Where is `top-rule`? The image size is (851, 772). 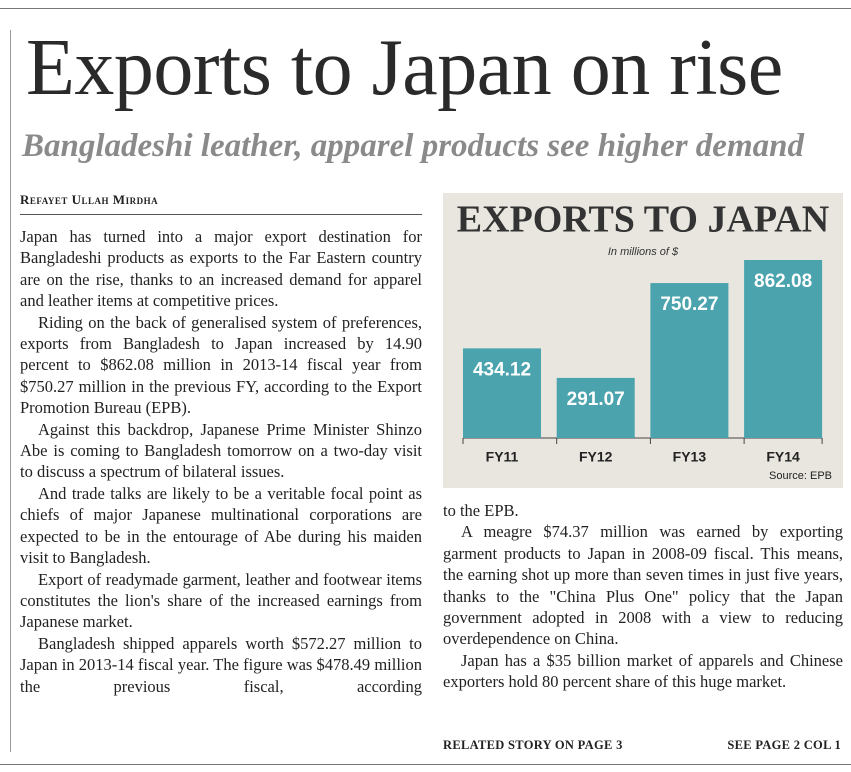
top-rule is located at coordinates (425, 8).